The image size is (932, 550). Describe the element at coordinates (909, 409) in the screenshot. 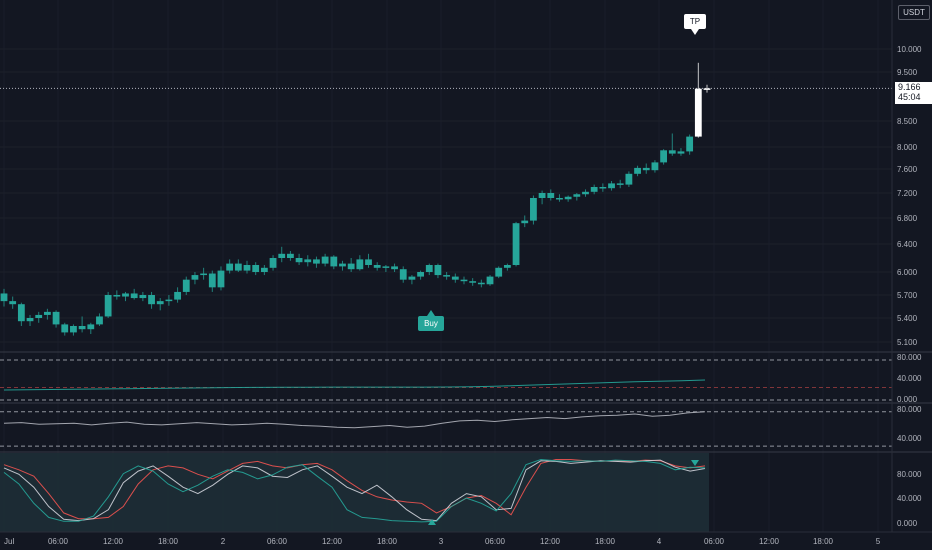

I see `indicator-tick-label: 80.000` at that location.